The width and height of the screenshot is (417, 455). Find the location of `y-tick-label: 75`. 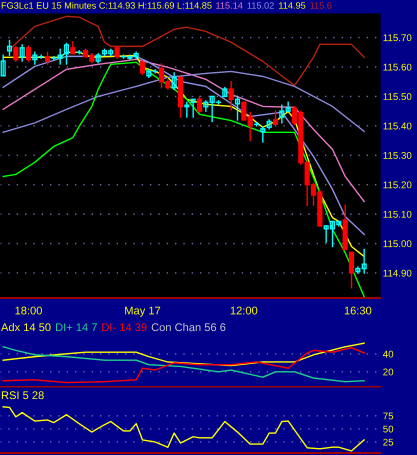

y-tick-label: 75 is located at coordinates (388, 416).